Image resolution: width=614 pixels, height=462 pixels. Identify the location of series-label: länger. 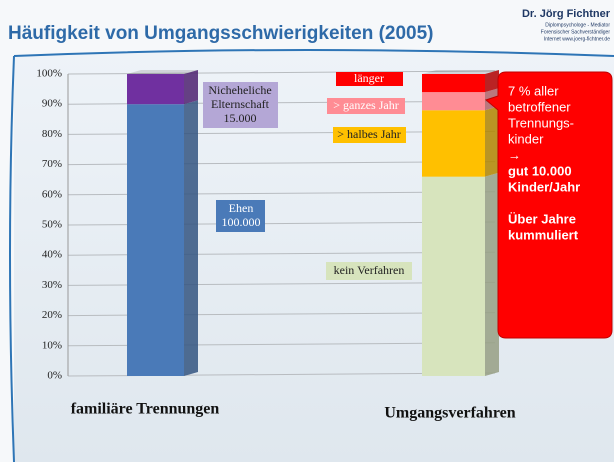
(369, 78).